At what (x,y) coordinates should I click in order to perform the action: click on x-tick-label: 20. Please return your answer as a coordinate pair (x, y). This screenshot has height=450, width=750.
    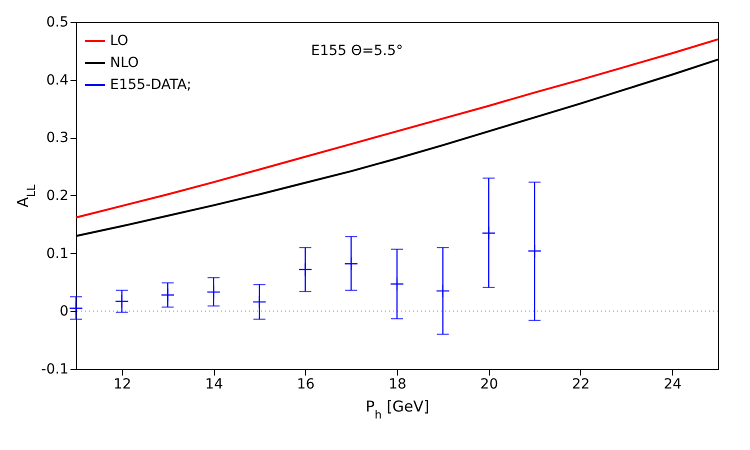
    Looking at the image, I should click on (489, 384).